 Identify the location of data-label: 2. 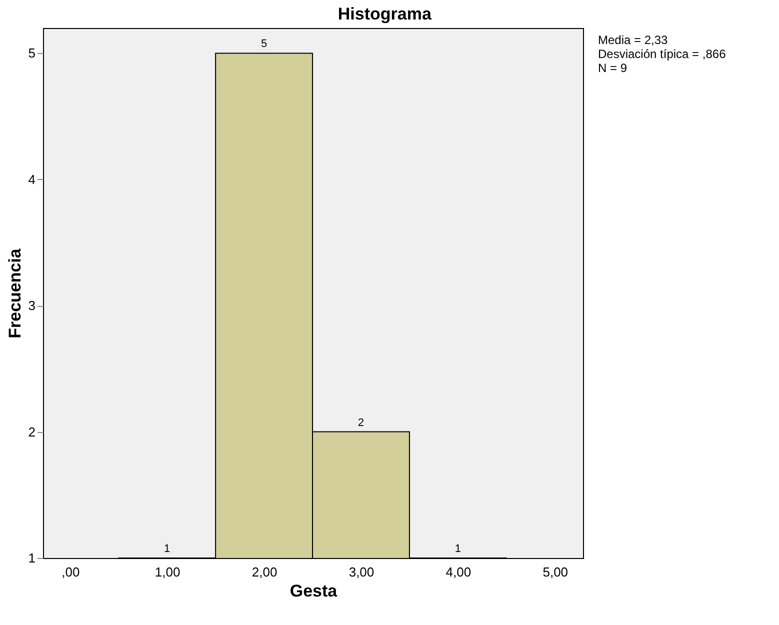
(361, 422).